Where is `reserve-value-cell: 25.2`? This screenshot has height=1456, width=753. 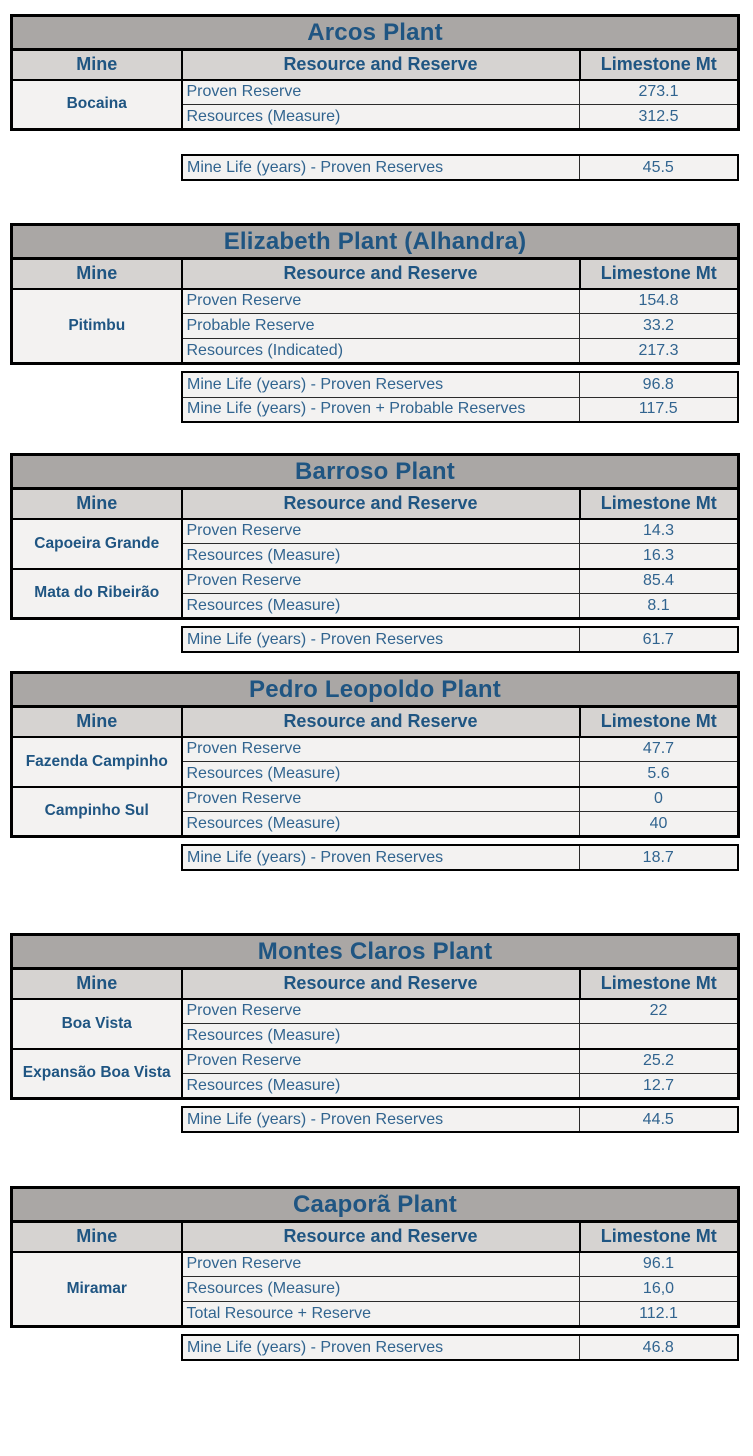
reserve-value-cell: 25.2 is located at coordinates (659, 1060).